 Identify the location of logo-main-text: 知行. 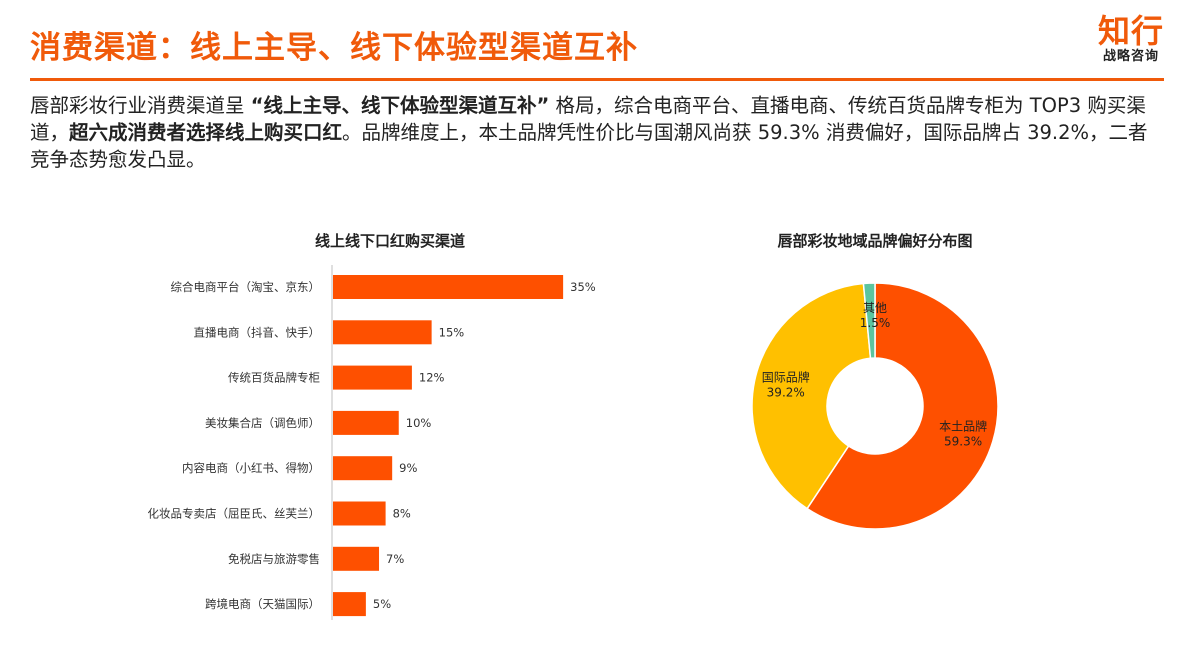
(1130, 31).